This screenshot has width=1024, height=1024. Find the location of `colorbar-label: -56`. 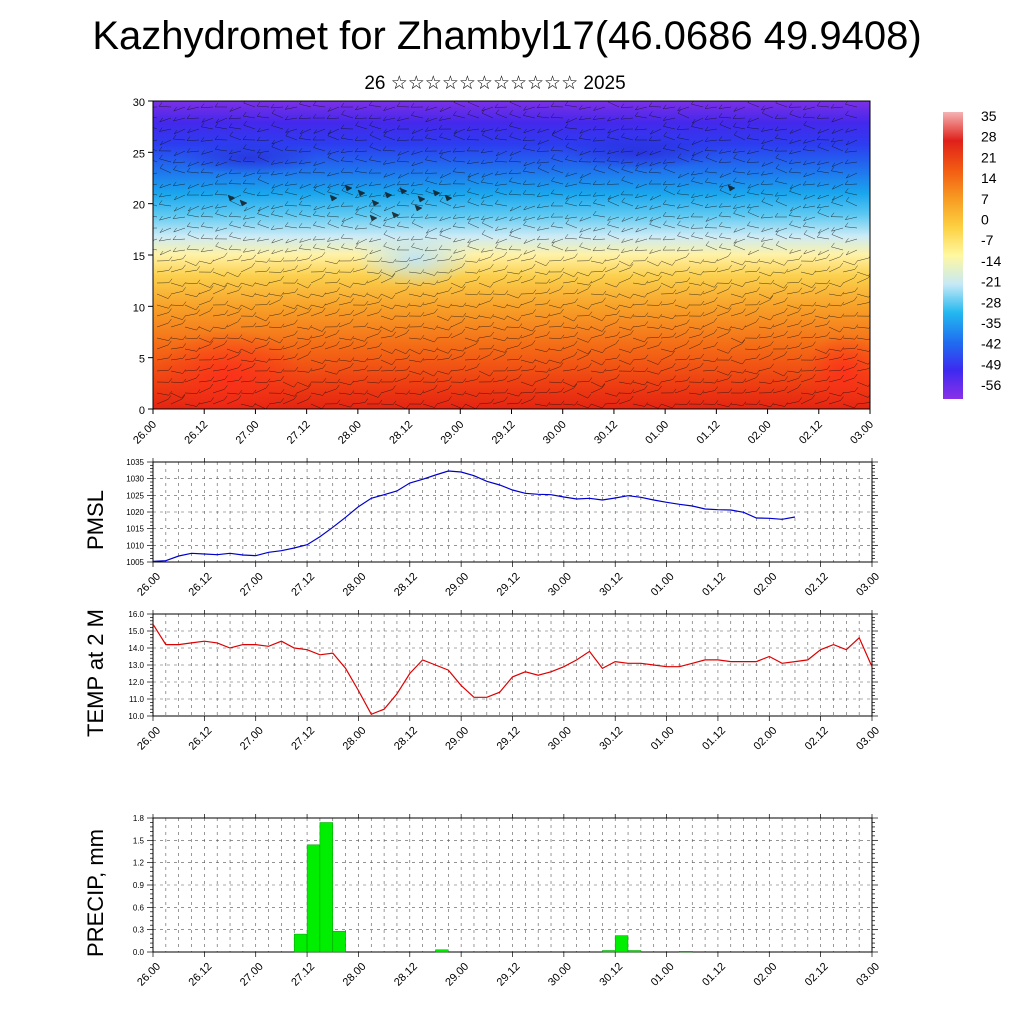

colorbar-label: -56 is located at coordinates (991, 385).